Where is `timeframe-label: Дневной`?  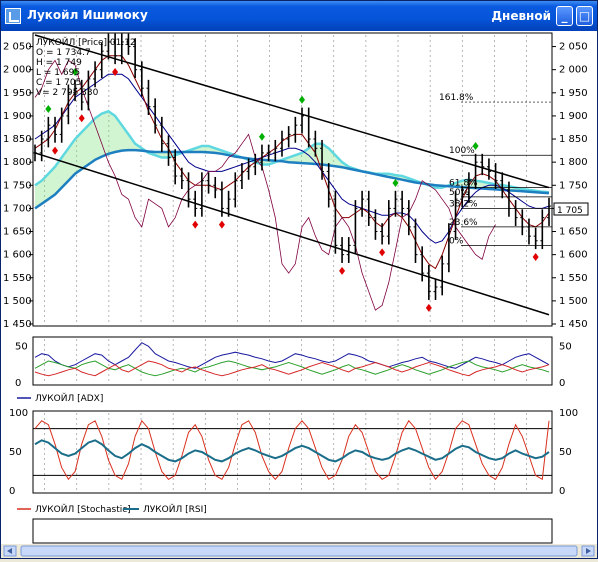
timeframe-label: Дневной is located at coordinates (521, 16).